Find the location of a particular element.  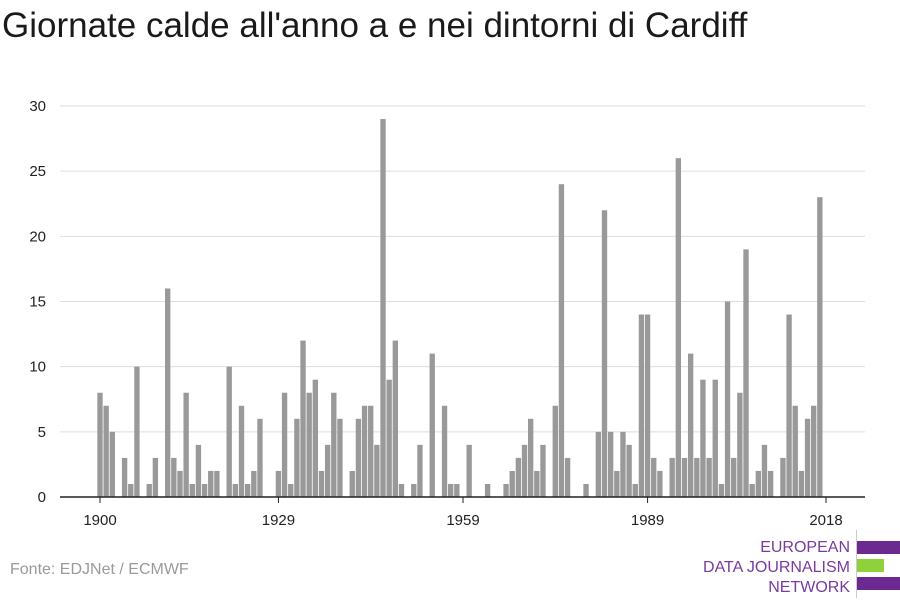

y-tick-label: 10 is located at coordinates (37, 367).